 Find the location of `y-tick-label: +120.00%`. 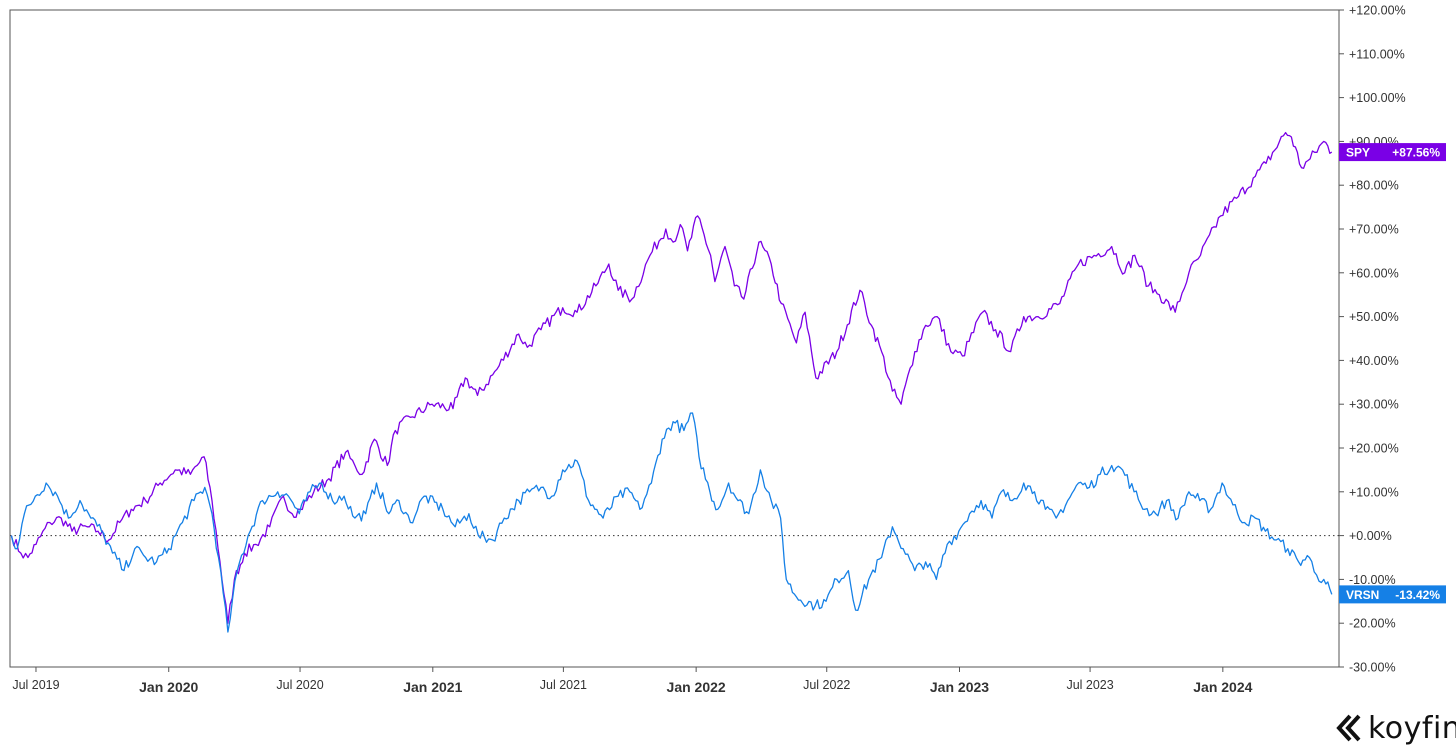

y-tick-label: +120.00% is located at coordinates (1377, 11).